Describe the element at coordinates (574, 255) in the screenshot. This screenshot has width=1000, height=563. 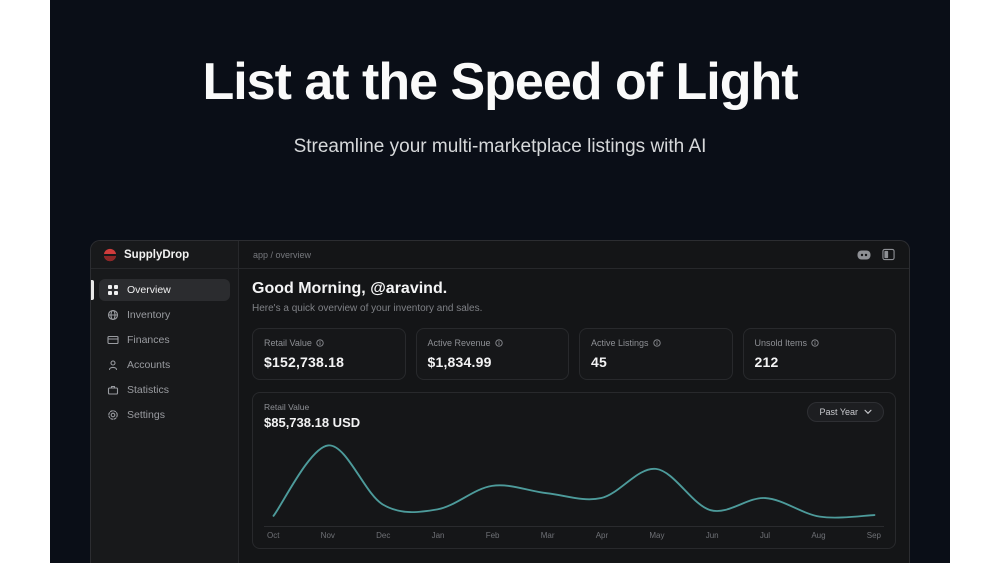
I see `topbar: app / overview` at that location.